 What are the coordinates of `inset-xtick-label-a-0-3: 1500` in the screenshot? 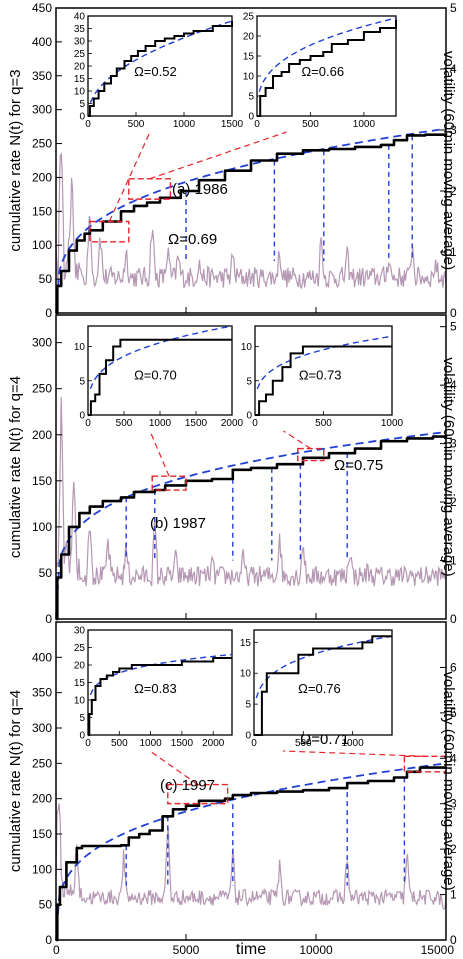 It's located at (232, 124).